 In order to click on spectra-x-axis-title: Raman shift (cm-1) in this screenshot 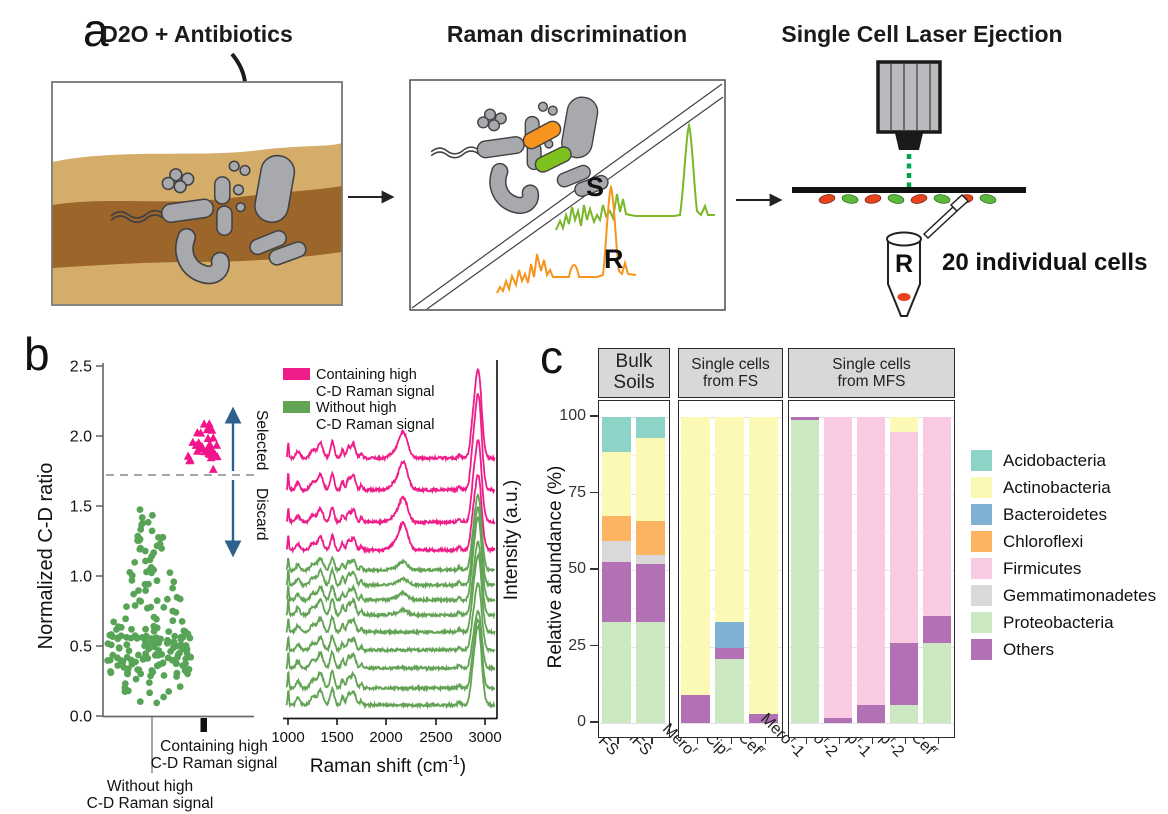, I will do `click(388, 764)`.